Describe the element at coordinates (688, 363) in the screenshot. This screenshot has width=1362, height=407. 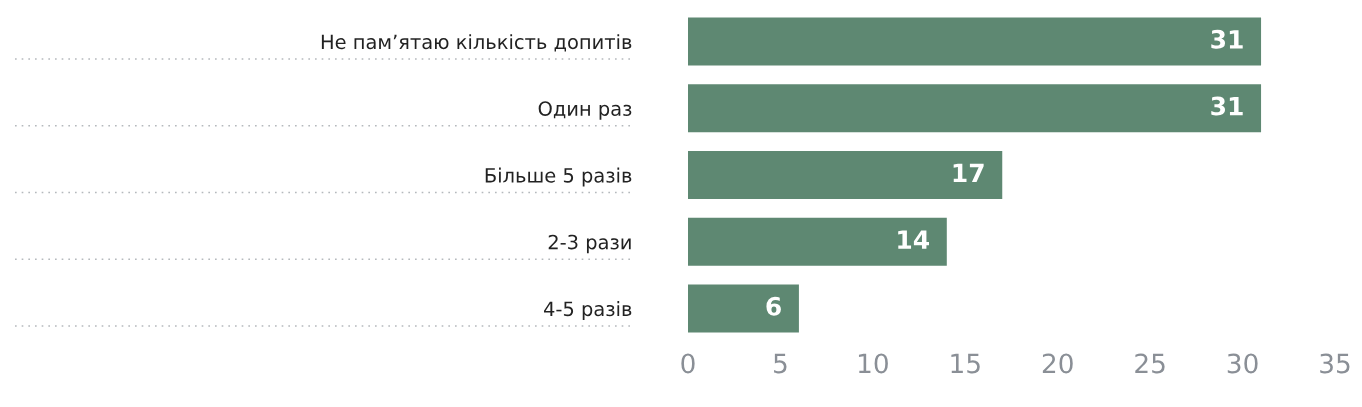
I see `x-tick-label: 0` at that location.